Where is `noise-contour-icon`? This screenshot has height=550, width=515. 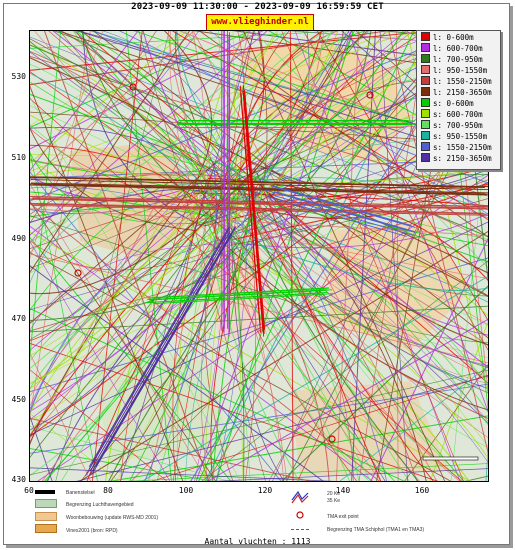
noise-contour-icon is located at coordinates (300, 497).